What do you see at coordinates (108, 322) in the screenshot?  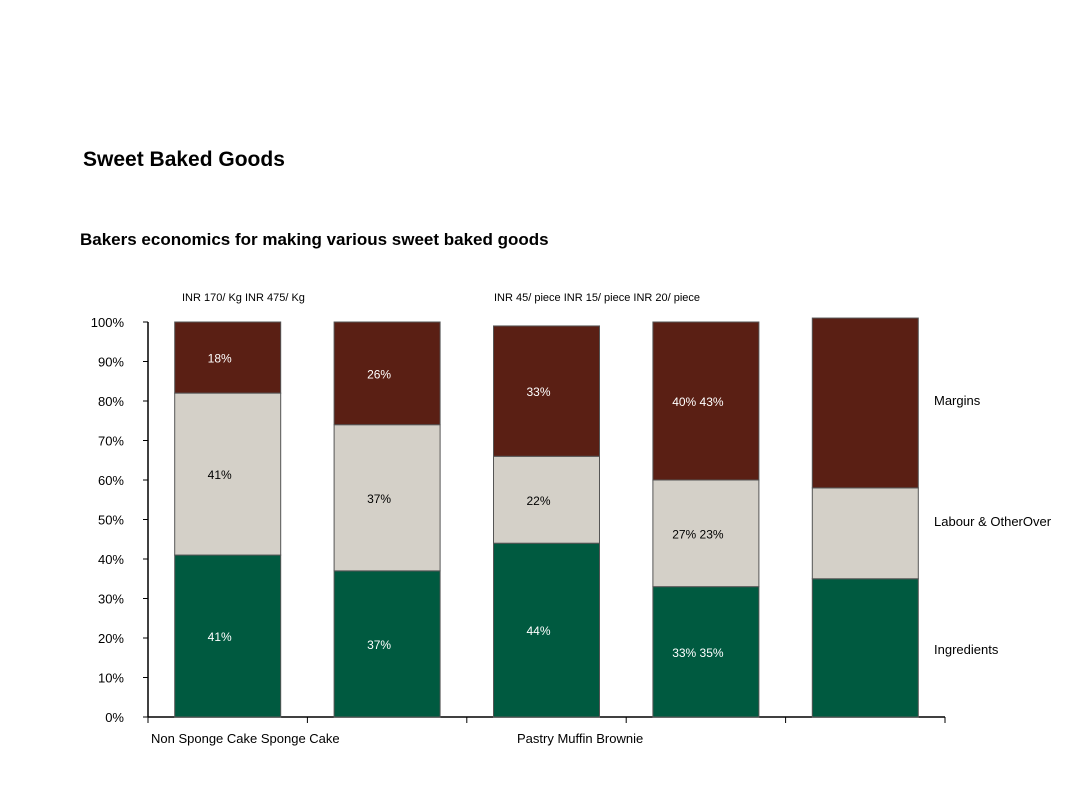 I see `y-tick-label: 100%` at bounding box center [108, 322].